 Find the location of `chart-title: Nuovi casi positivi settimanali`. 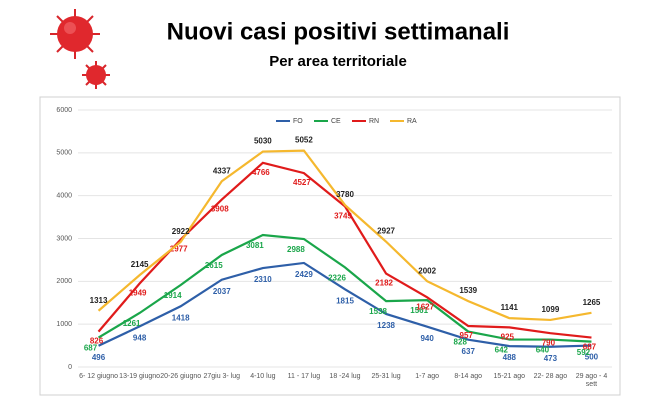

chart-title: Nuovi casi positivi settimanali is located at coordinates (338, 31).